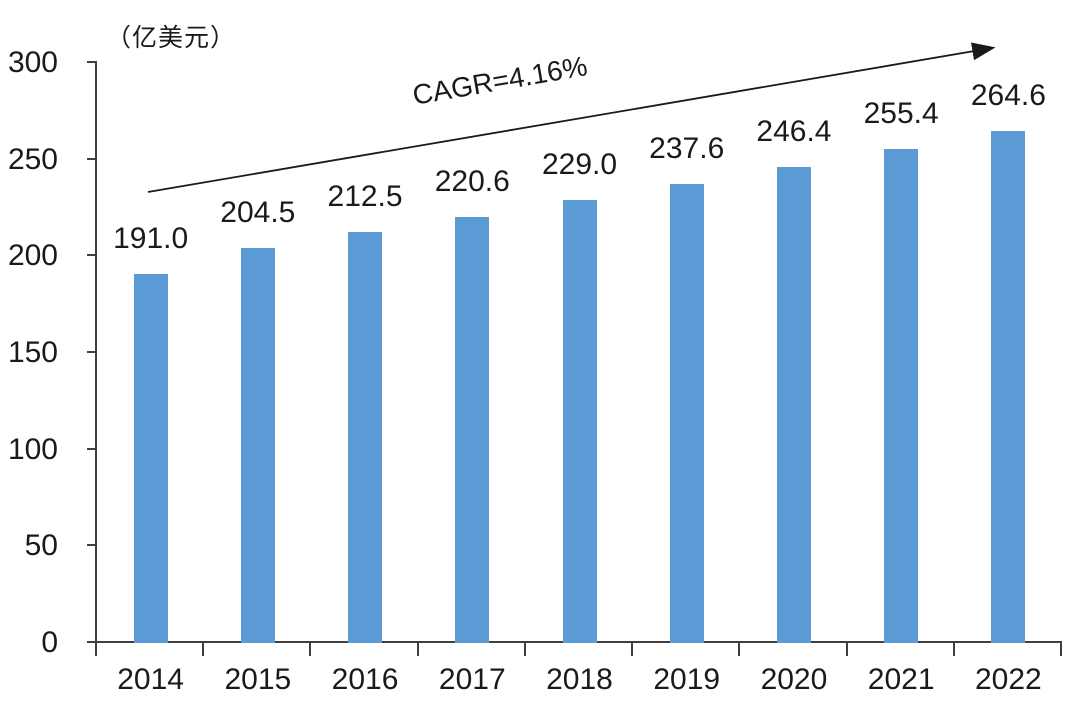  What do you see at coordinates (365, 197) in the screenshot?
I see `bar-value-label: 212.5` at bounding box center [365, 197].